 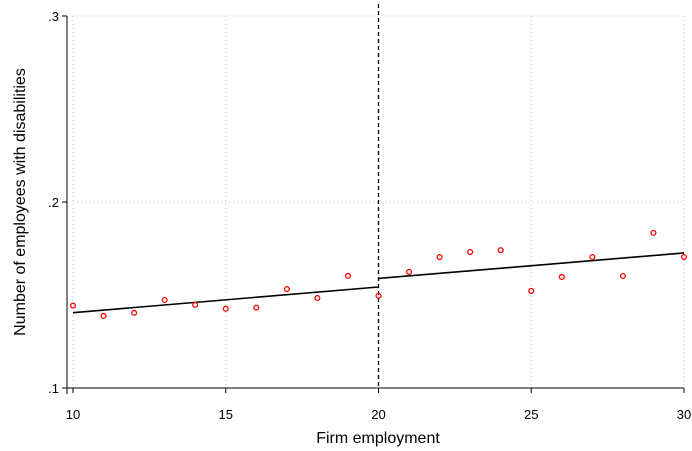 What do you see at coordinates (225, 300) in the screenshot?
I see `fit-line-left` at bounding box center [225, 300].